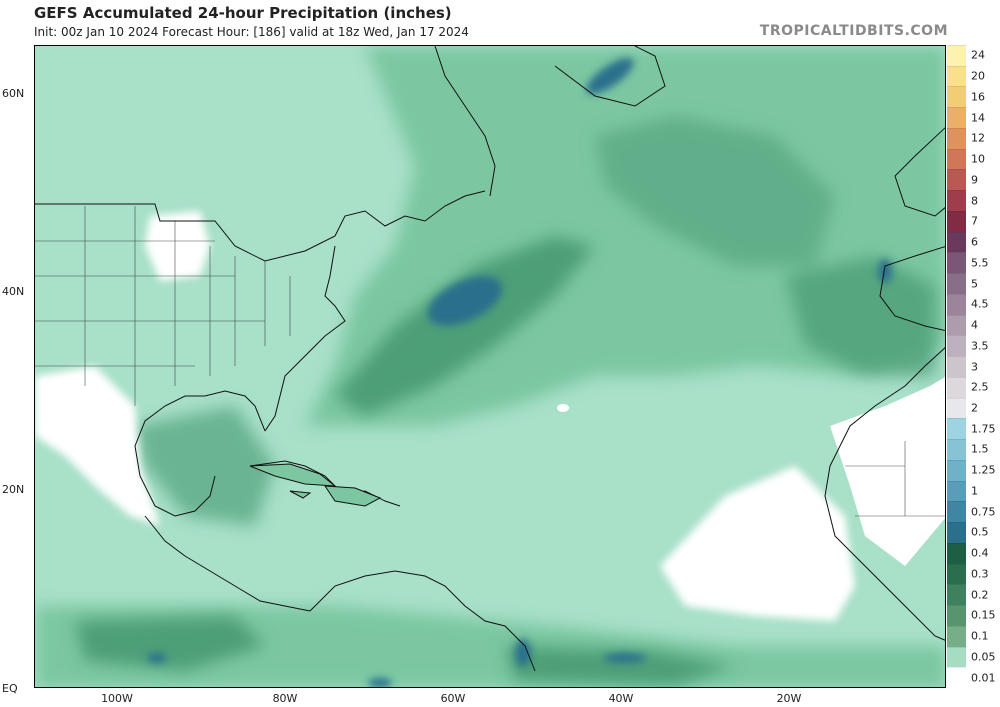 This screenshot has height=707, width=1000. Describe the element at coordinates (978, 138) in the screenshot. I see `legend-label: 12` at that location.